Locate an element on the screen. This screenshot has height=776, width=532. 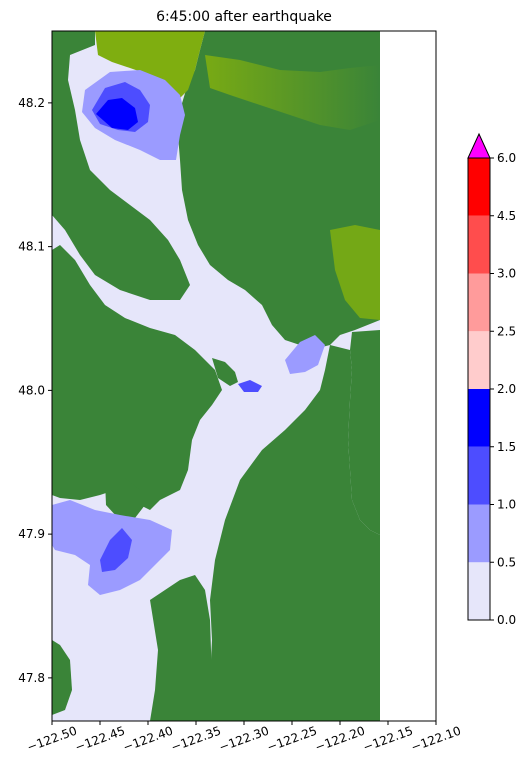
y-axis: 48.2 48.1 48.0 47.9 47.8 is located at coordinates (35, 390).